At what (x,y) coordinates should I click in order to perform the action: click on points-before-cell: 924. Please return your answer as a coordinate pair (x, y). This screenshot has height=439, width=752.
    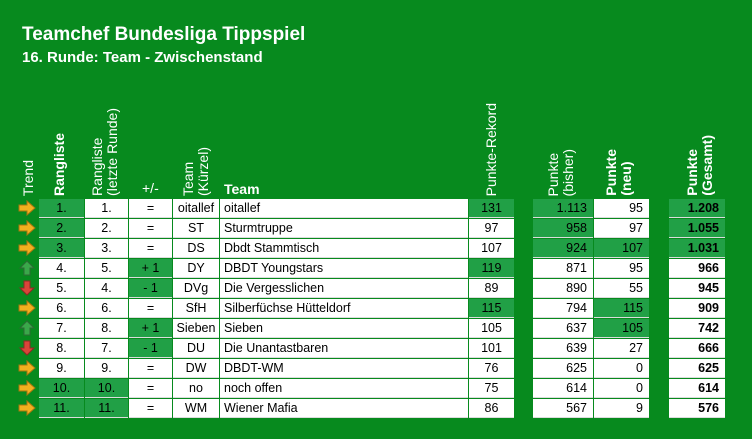
    Looking at the image, I should click on (563, 248).